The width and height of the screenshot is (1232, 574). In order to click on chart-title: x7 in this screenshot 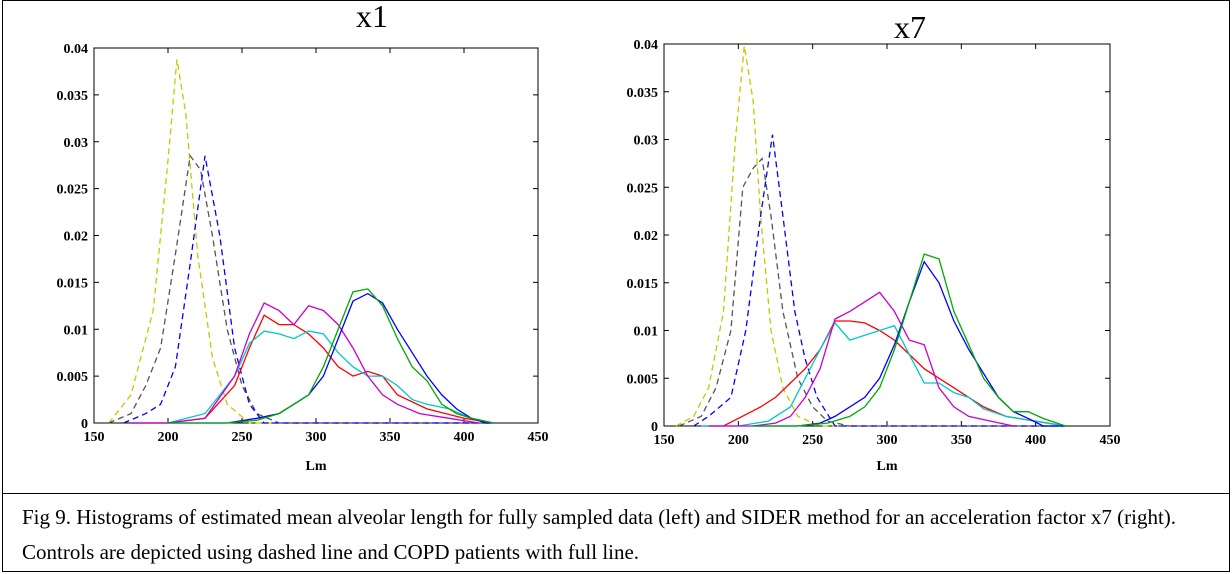, I will do `click(910, 27)`.